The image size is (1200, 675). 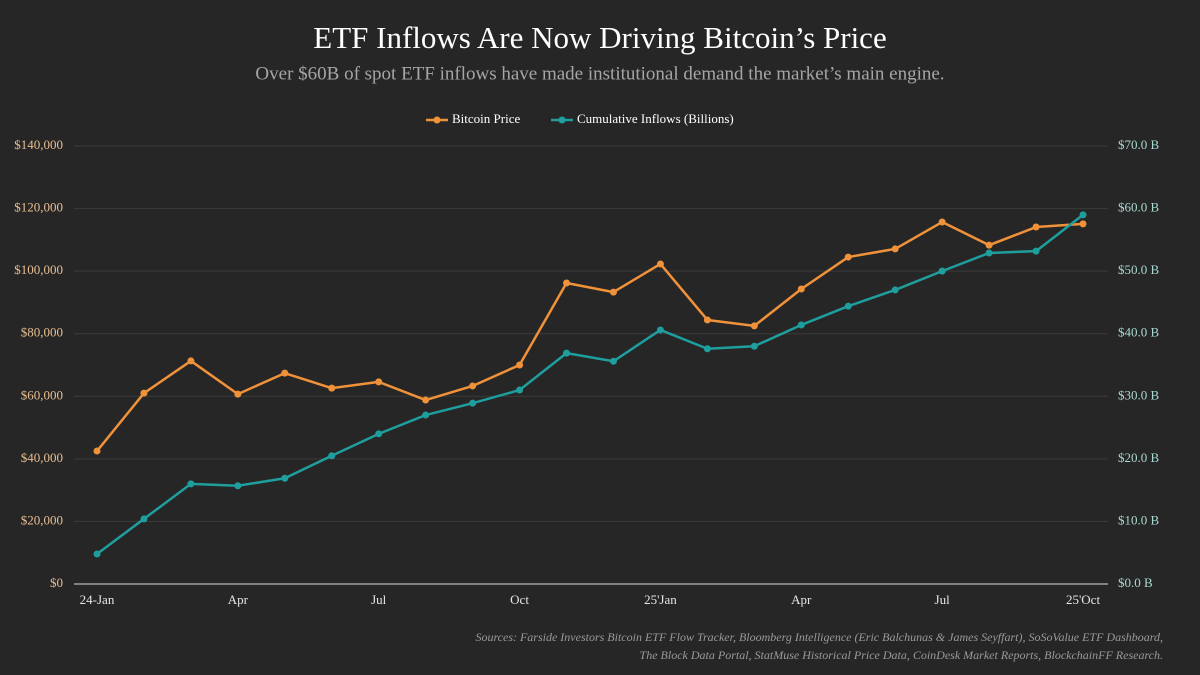 What do you see at coordinates (486, 118) in the screenshot?
I see `legend-label: Bitcoin Price` at bounding box center [486, 118].